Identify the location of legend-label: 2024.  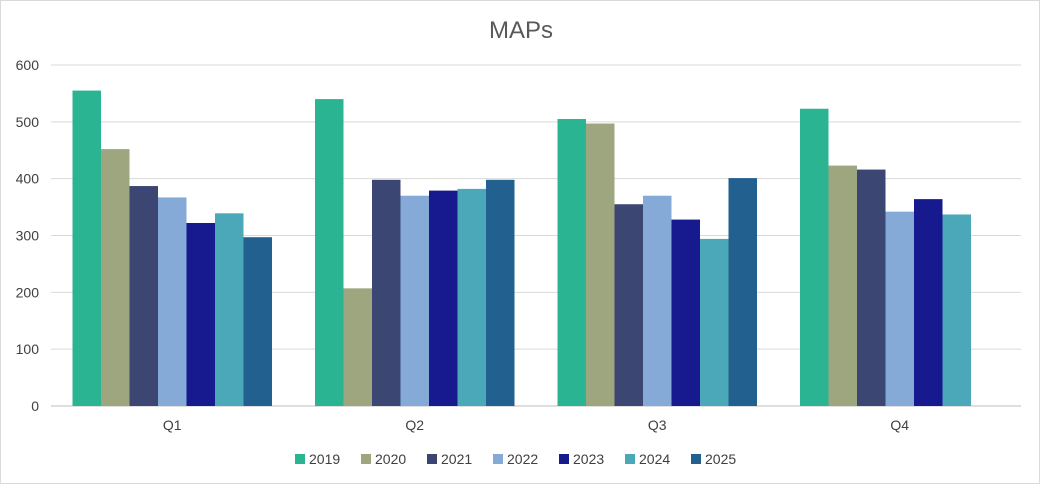
(654, 459).